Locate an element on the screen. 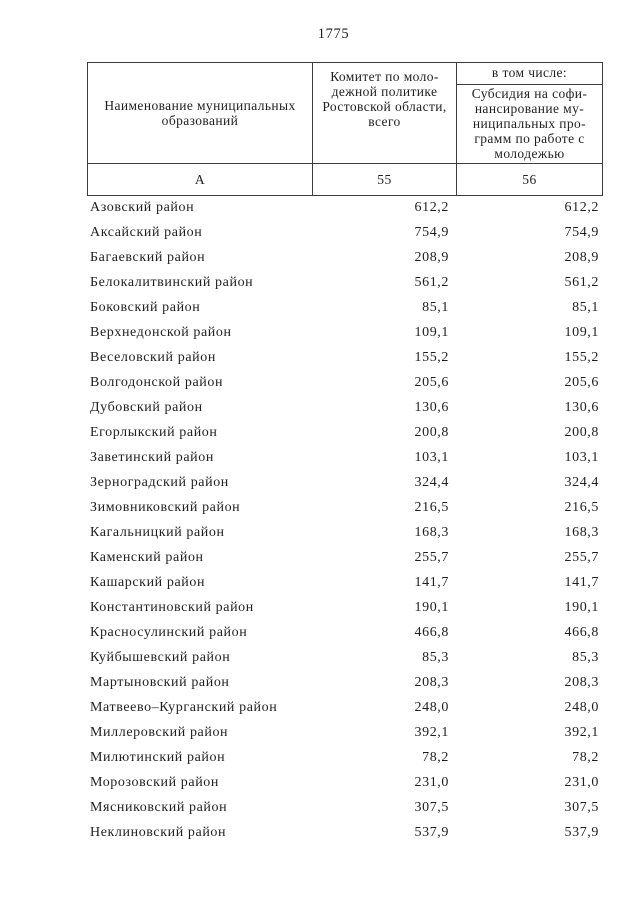  row-committee-total-value: 392,1 is located at coordinates (431, 732).